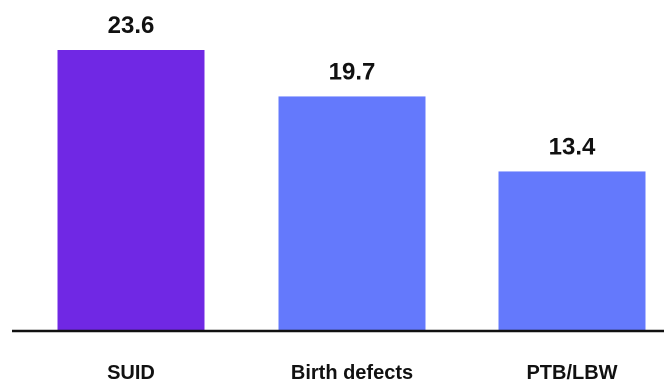 This screenshot has width=664, height=386. Describe the element at coordinates (572, 146) in the screenshot. I see `value-label-ptb-lbw: 13.4` at that location.